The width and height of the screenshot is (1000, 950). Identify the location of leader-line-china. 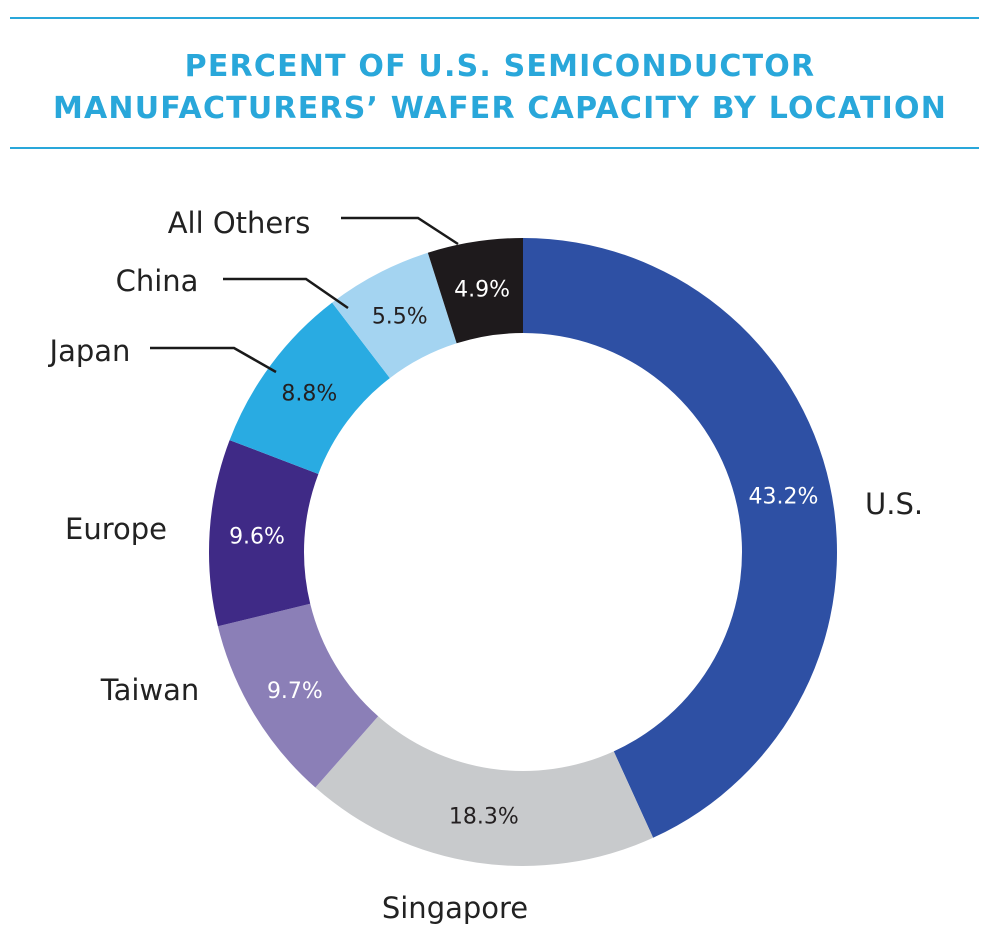
(286, 293).